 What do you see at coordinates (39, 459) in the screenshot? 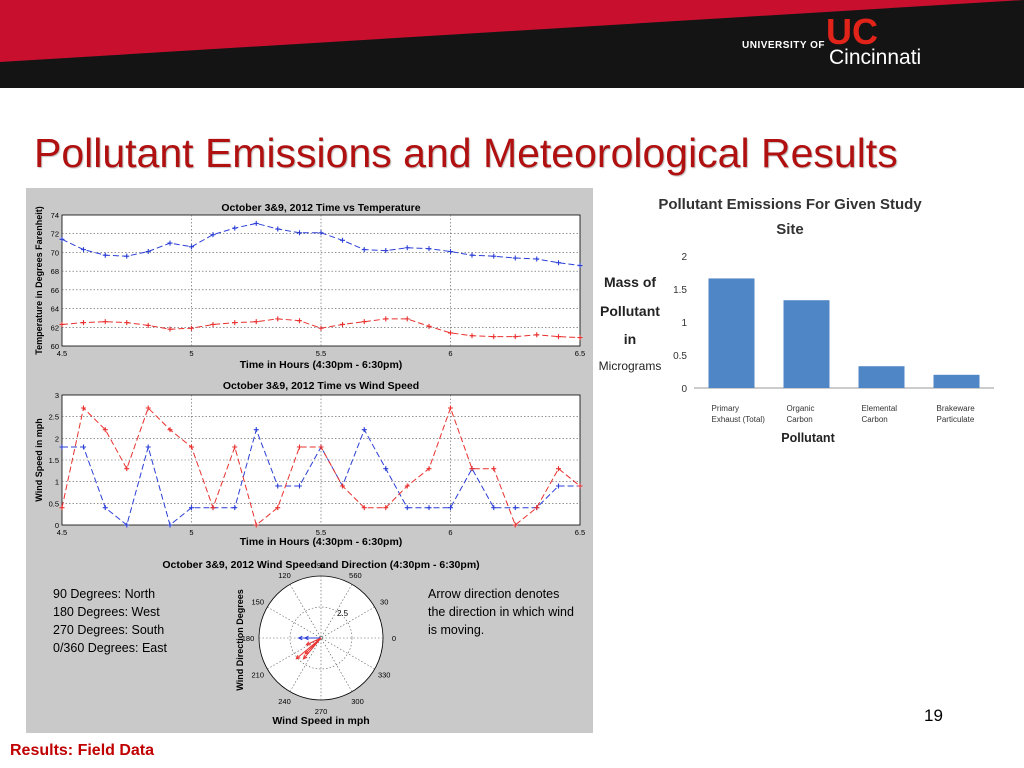
I see `y-axis-label: Wind Speed in mph` at bounding box center [39, 459].